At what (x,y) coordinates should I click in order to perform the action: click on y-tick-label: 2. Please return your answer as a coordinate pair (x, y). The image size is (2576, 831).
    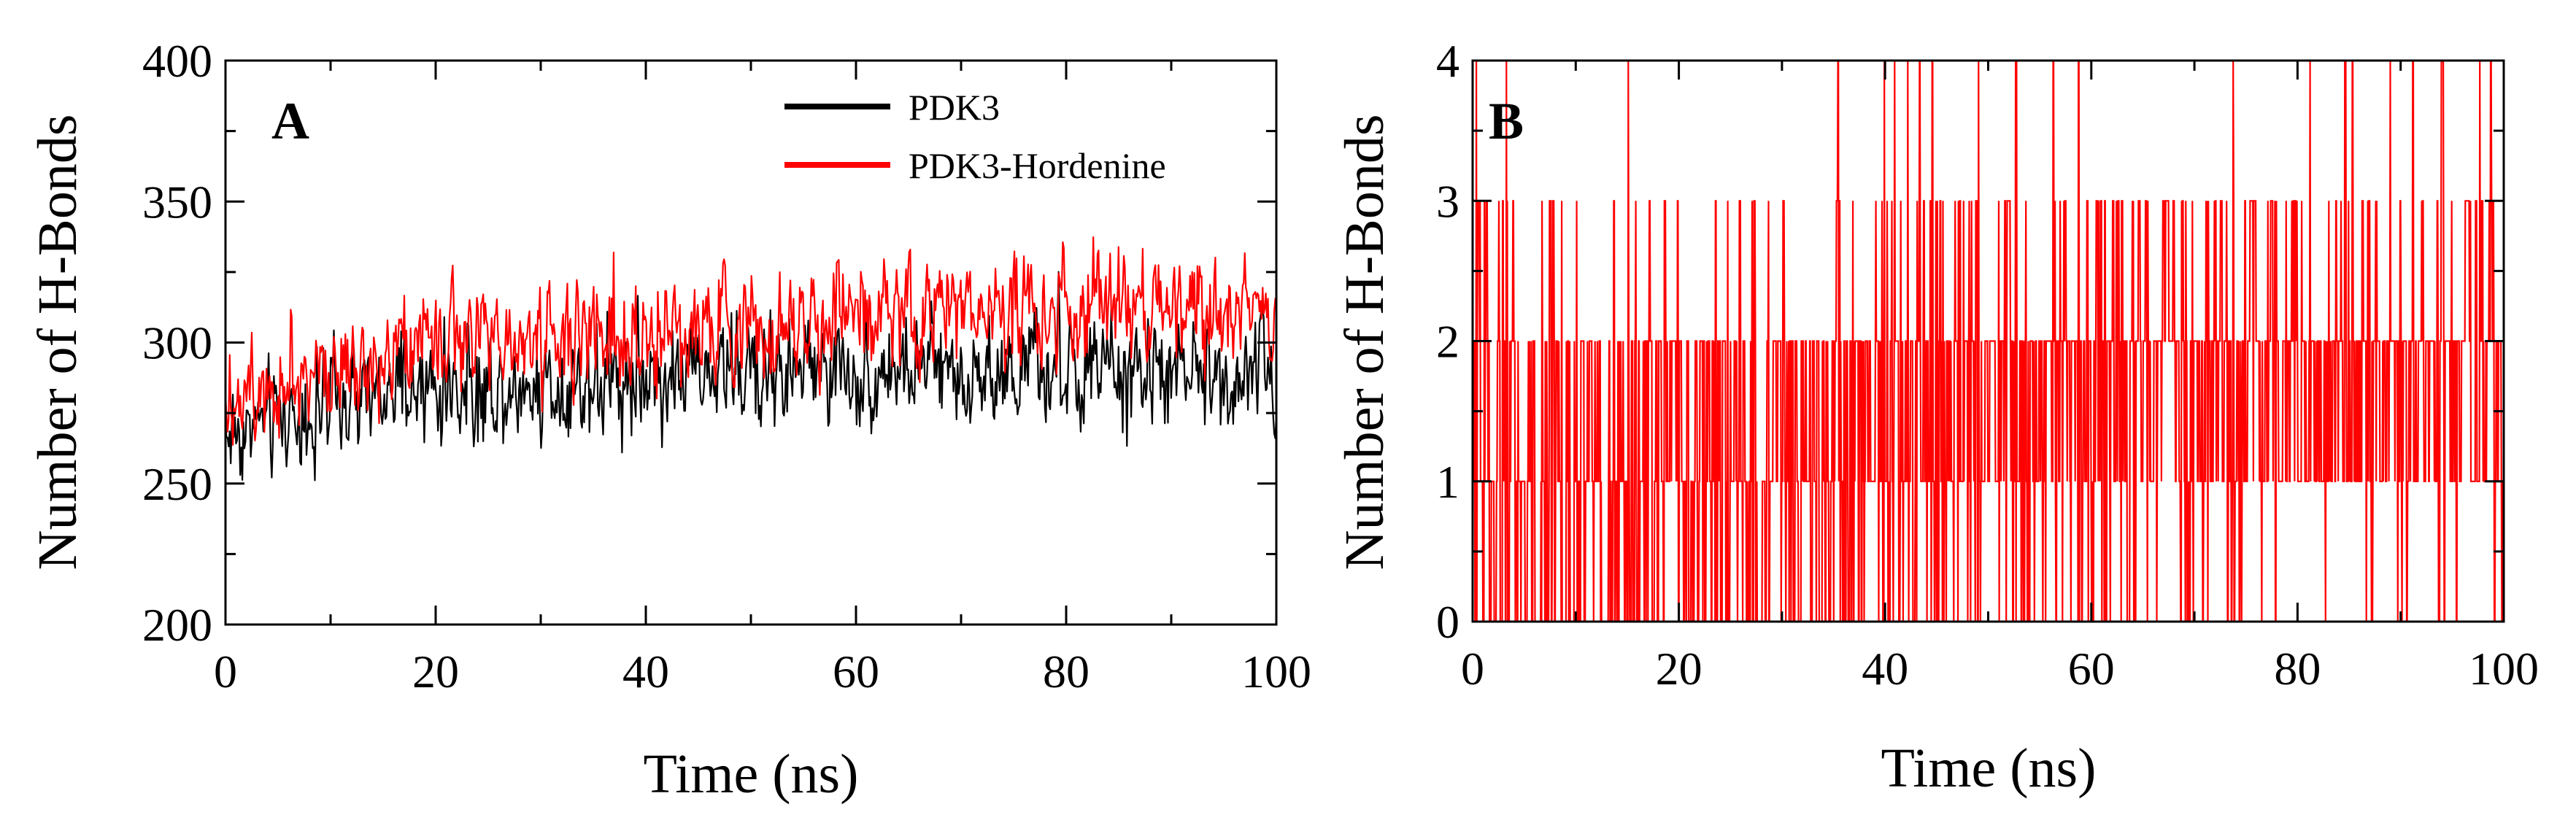
    Looking at the image, I should click on (1447, 342).